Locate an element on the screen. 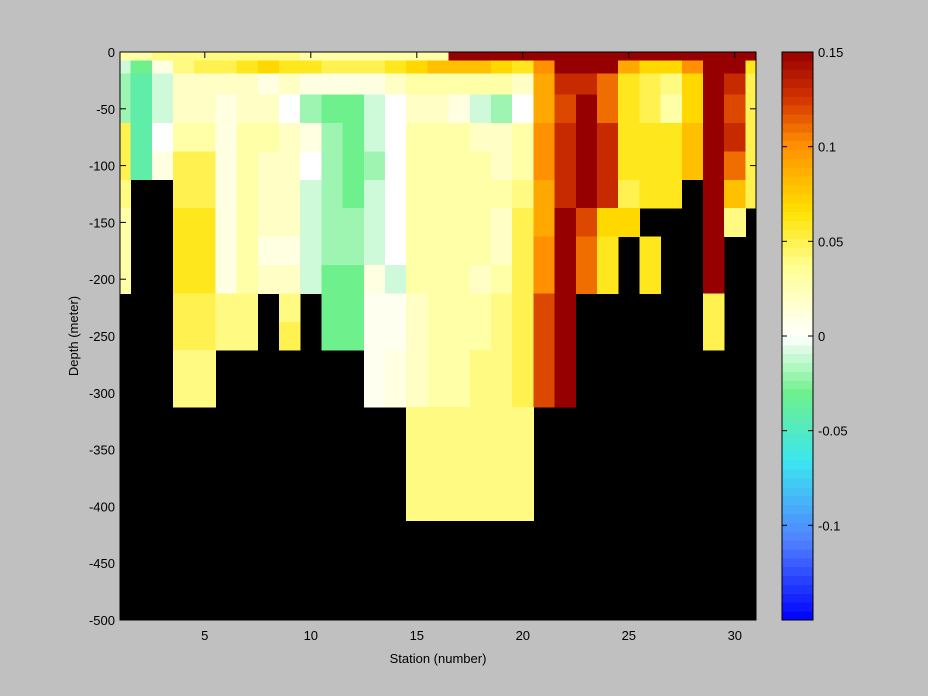  y-tick-label: -400 is located at coordinates (102, 506).